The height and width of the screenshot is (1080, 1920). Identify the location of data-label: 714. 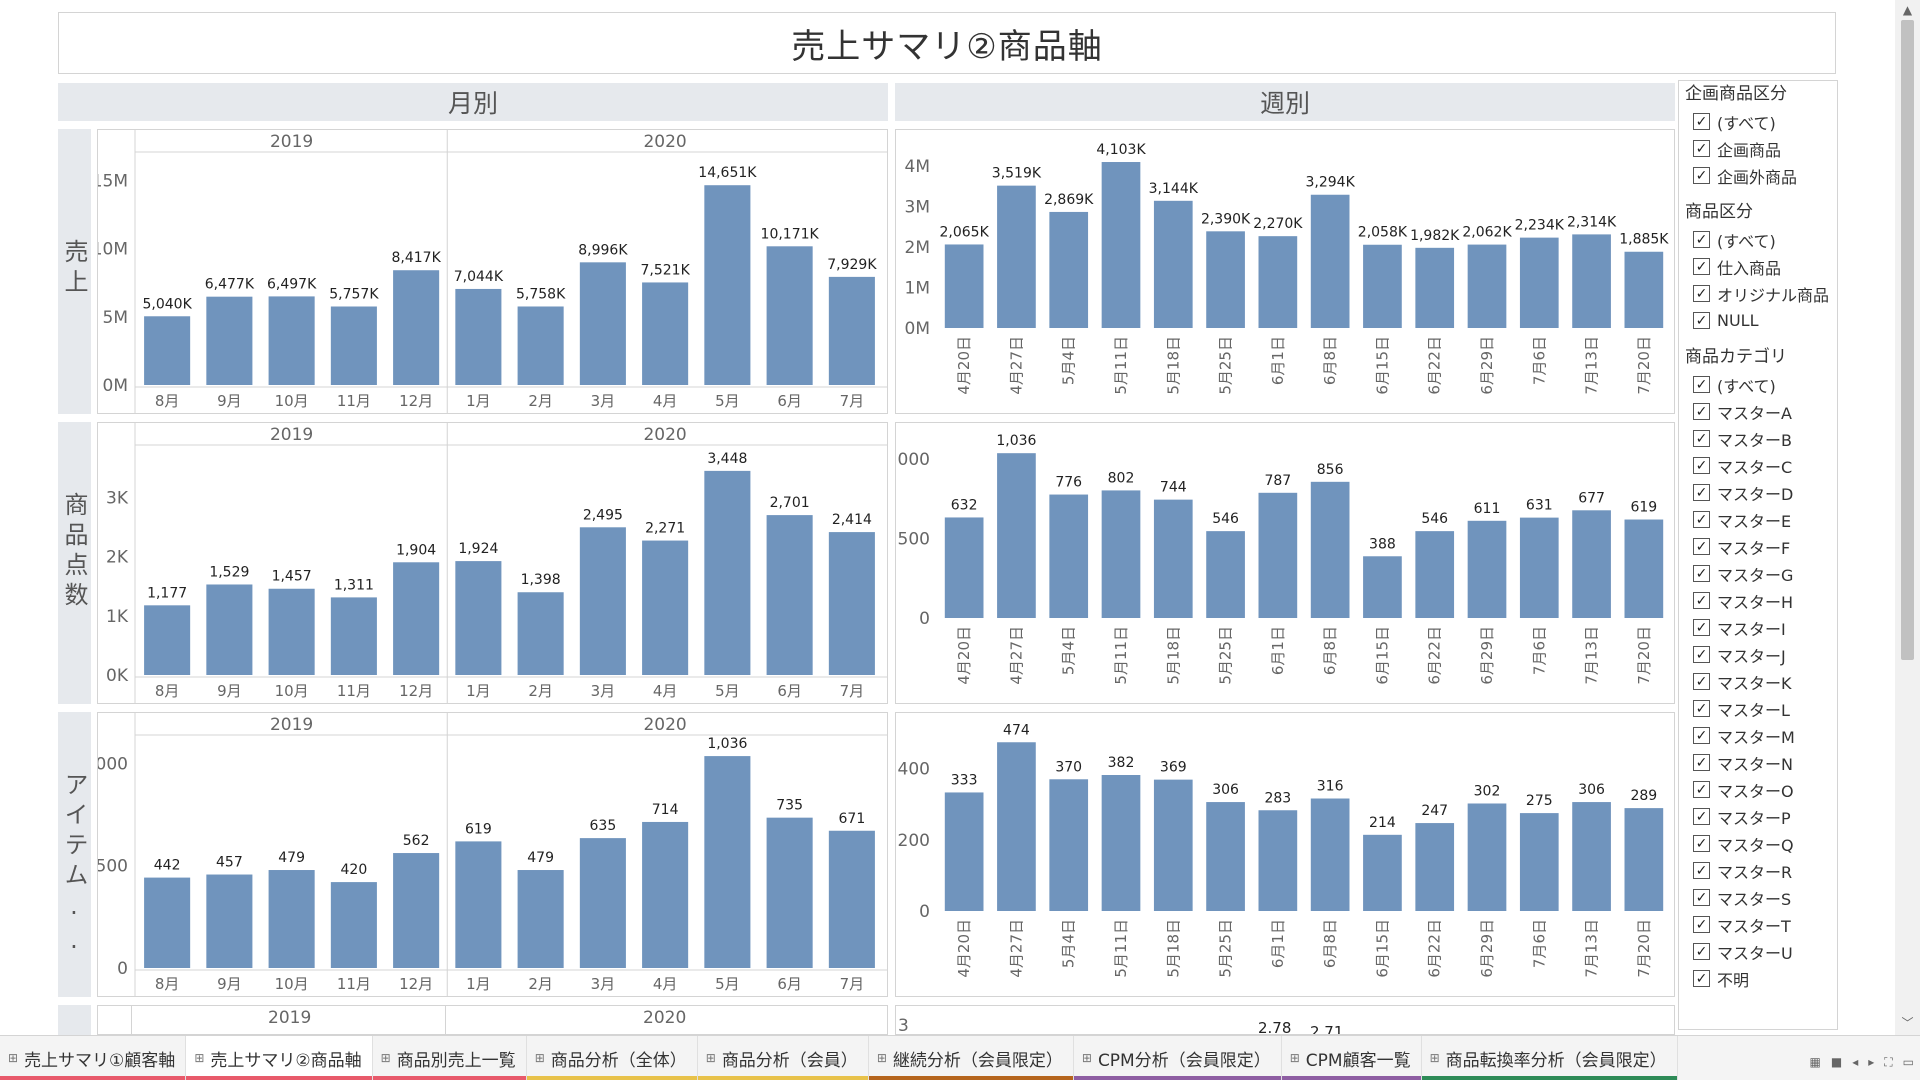
(665, 810).